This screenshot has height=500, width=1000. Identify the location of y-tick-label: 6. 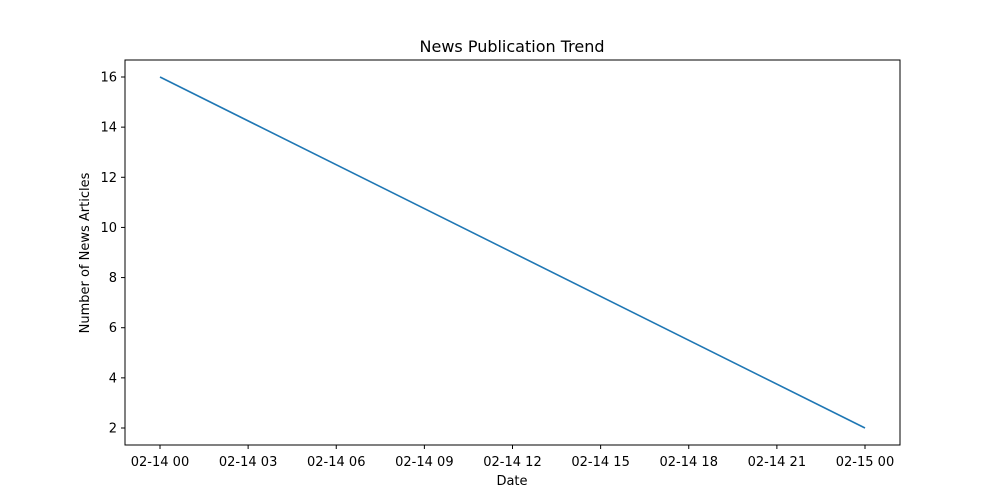
(113, 328).